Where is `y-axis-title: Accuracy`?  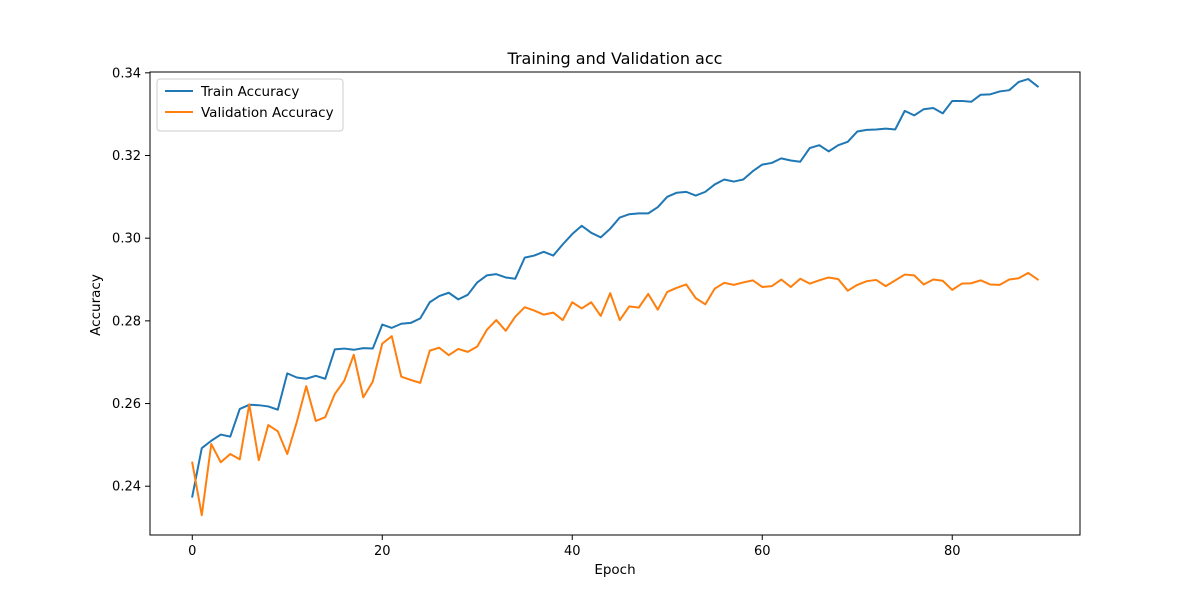
y-axis-title: Accuracy is located at coordinates (96, 305).